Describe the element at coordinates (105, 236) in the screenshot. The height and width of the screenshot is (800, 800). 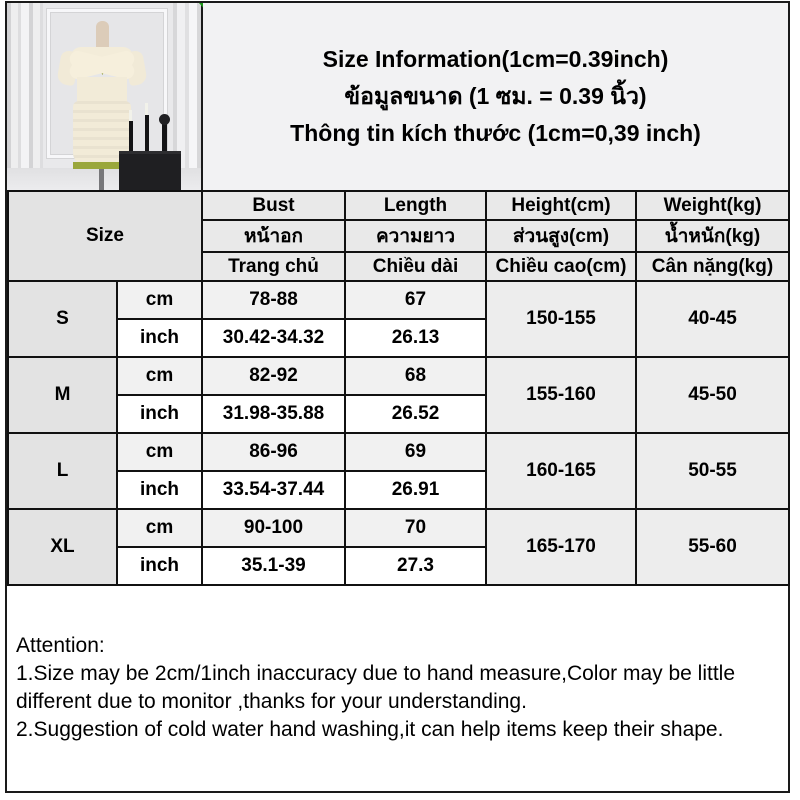
I see `size-corner-cell: Size` at that location.